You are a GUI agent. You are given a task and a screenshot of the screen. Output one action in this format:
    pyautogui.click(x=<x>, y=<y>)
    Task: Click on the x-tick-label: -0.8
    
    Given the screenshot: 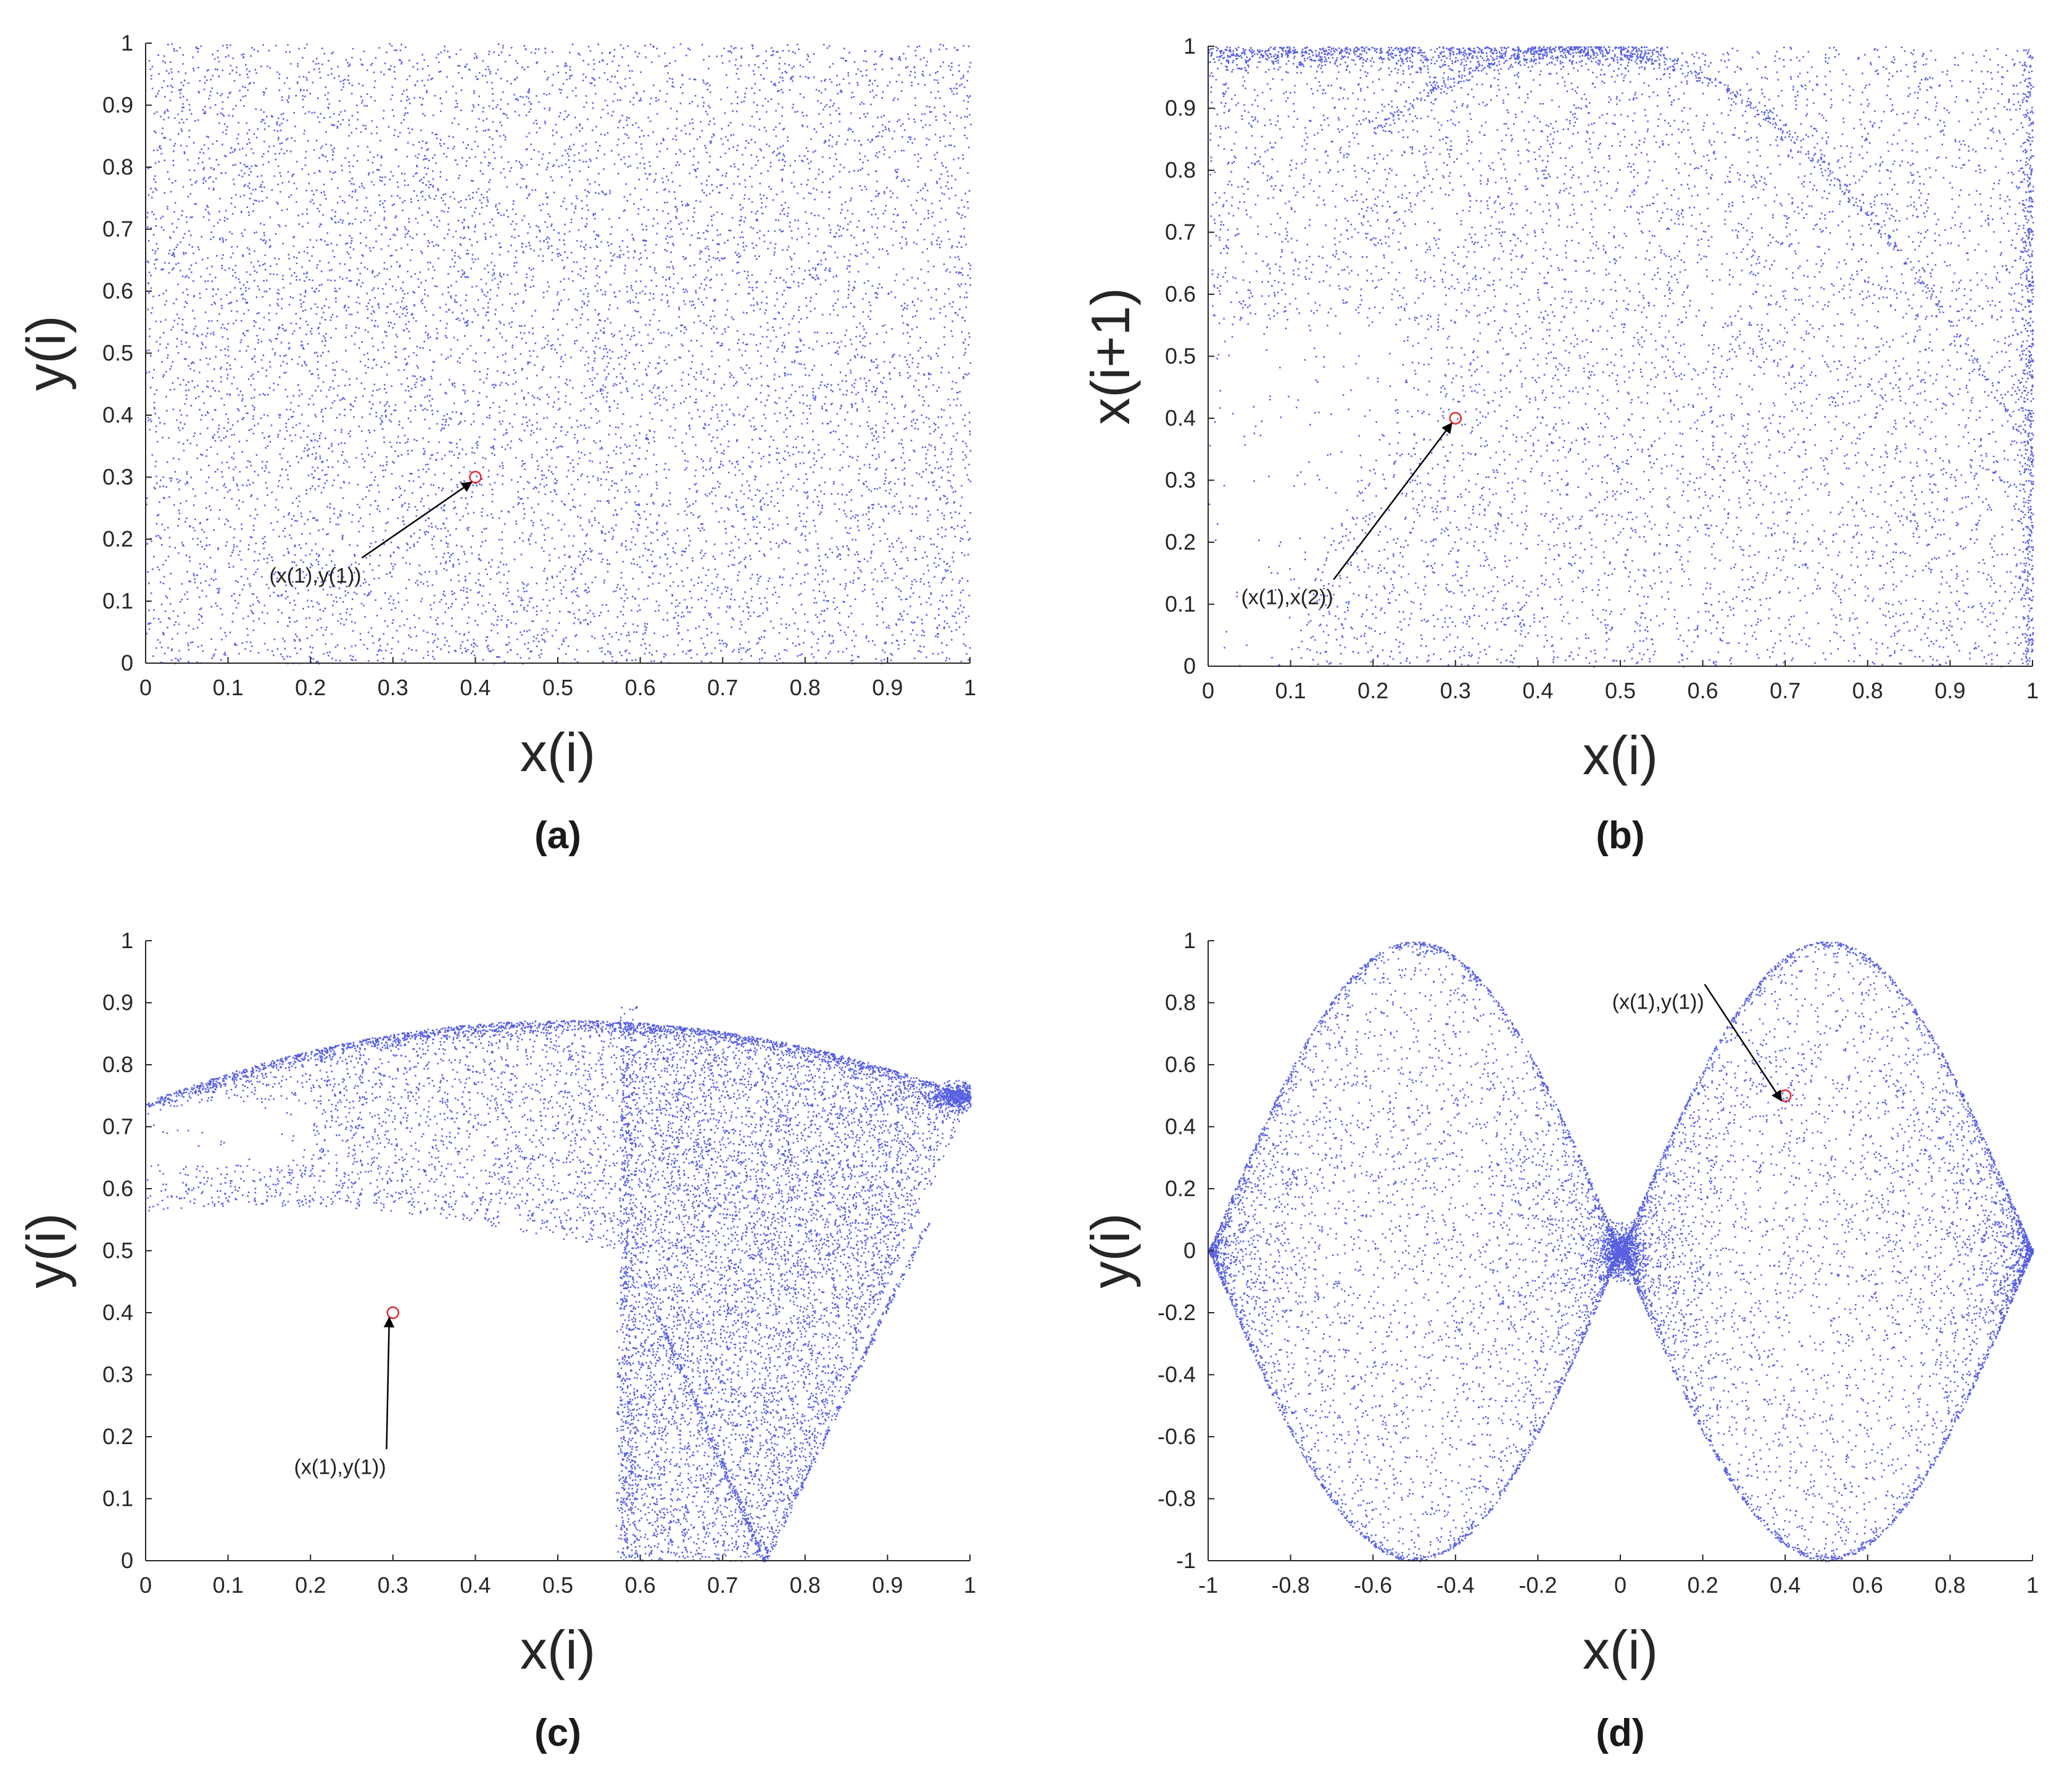 What is the action you would take?
    pyautogui.click(x=1291, y=1585)
    